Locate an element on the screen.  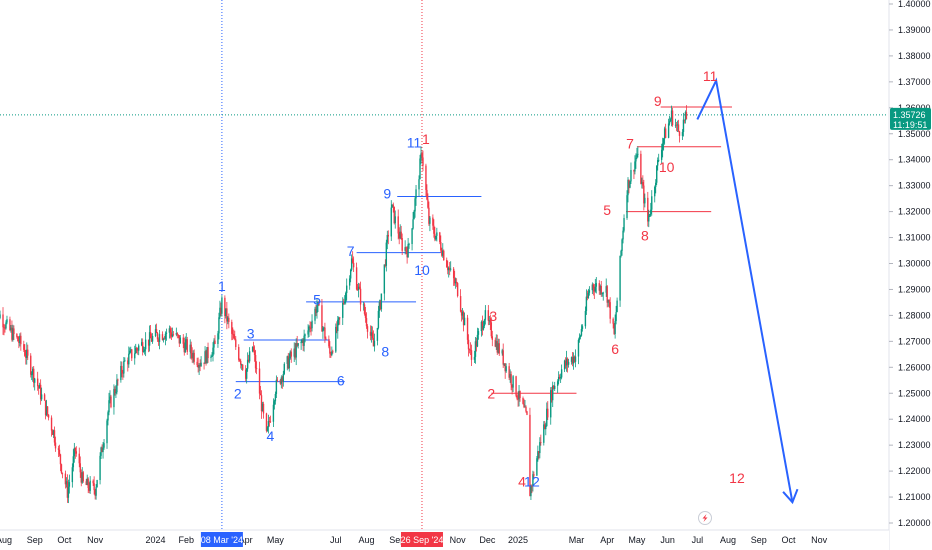
price-tick-label: 1.31000 is located at coordinates (914, 238).